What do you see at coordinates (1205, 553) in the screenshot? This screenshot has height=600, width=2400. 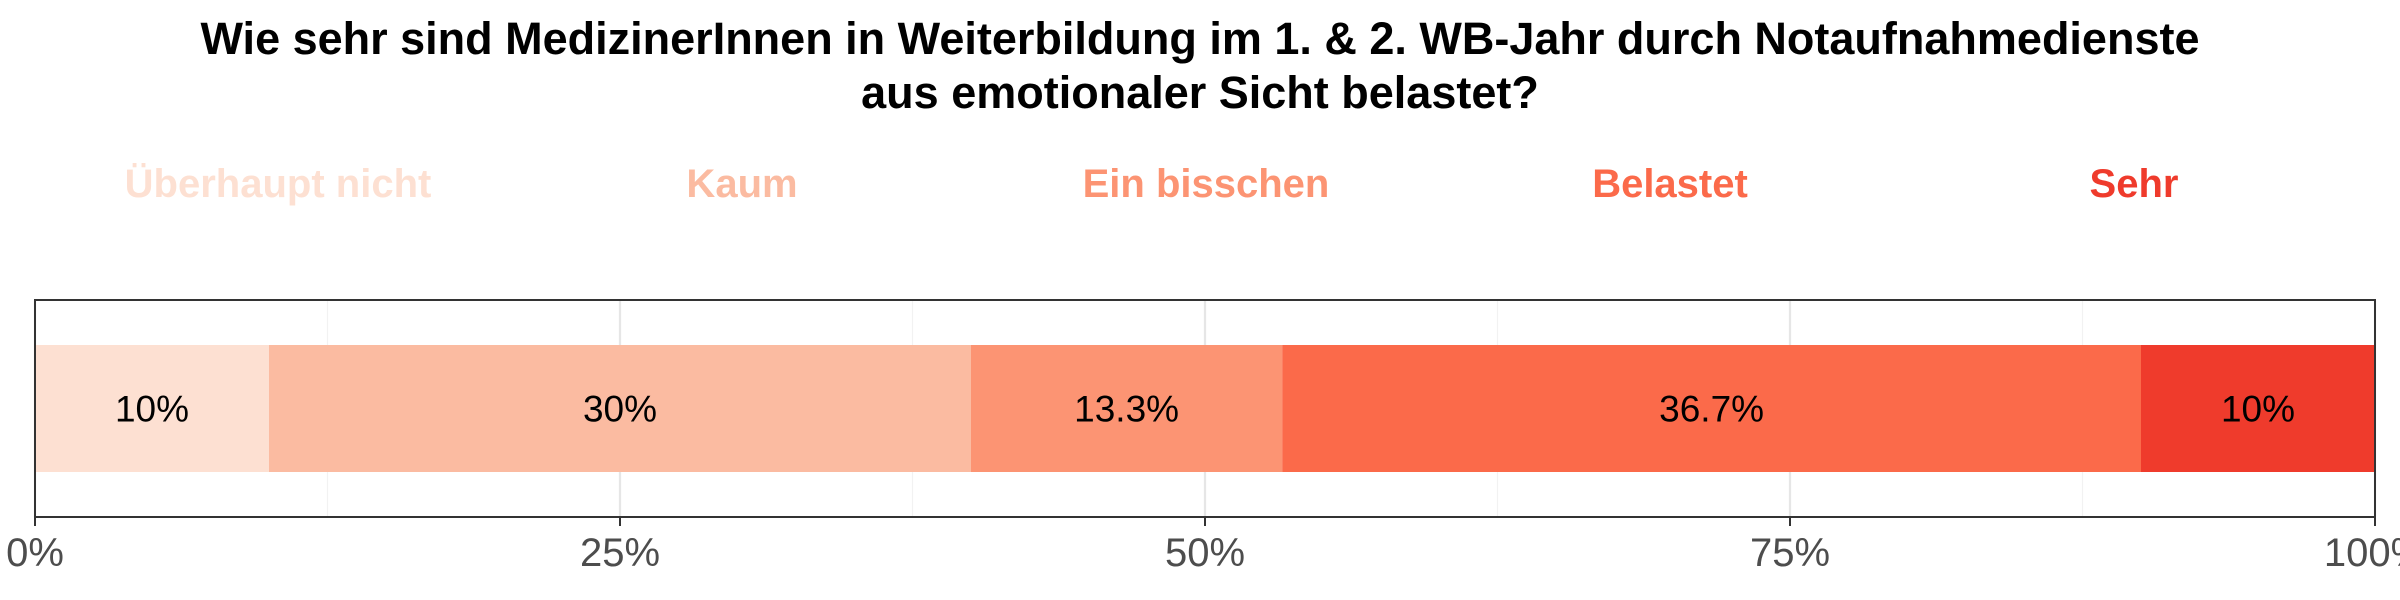 I see `x-tick-label: 50%` at bounding box center [1205, 553].